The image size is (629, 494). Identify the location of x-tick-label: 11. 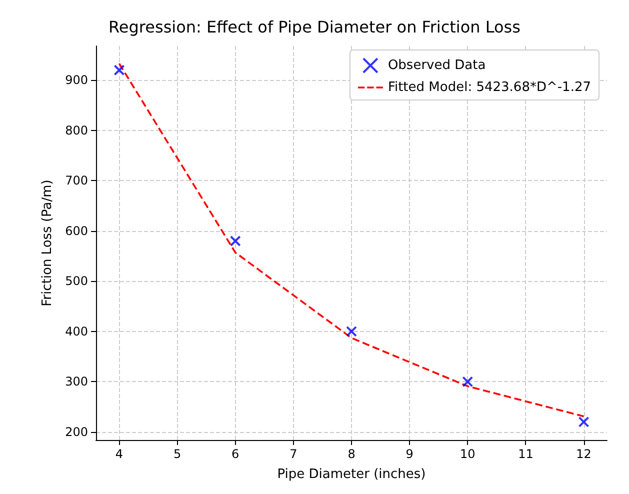
(526, 454).